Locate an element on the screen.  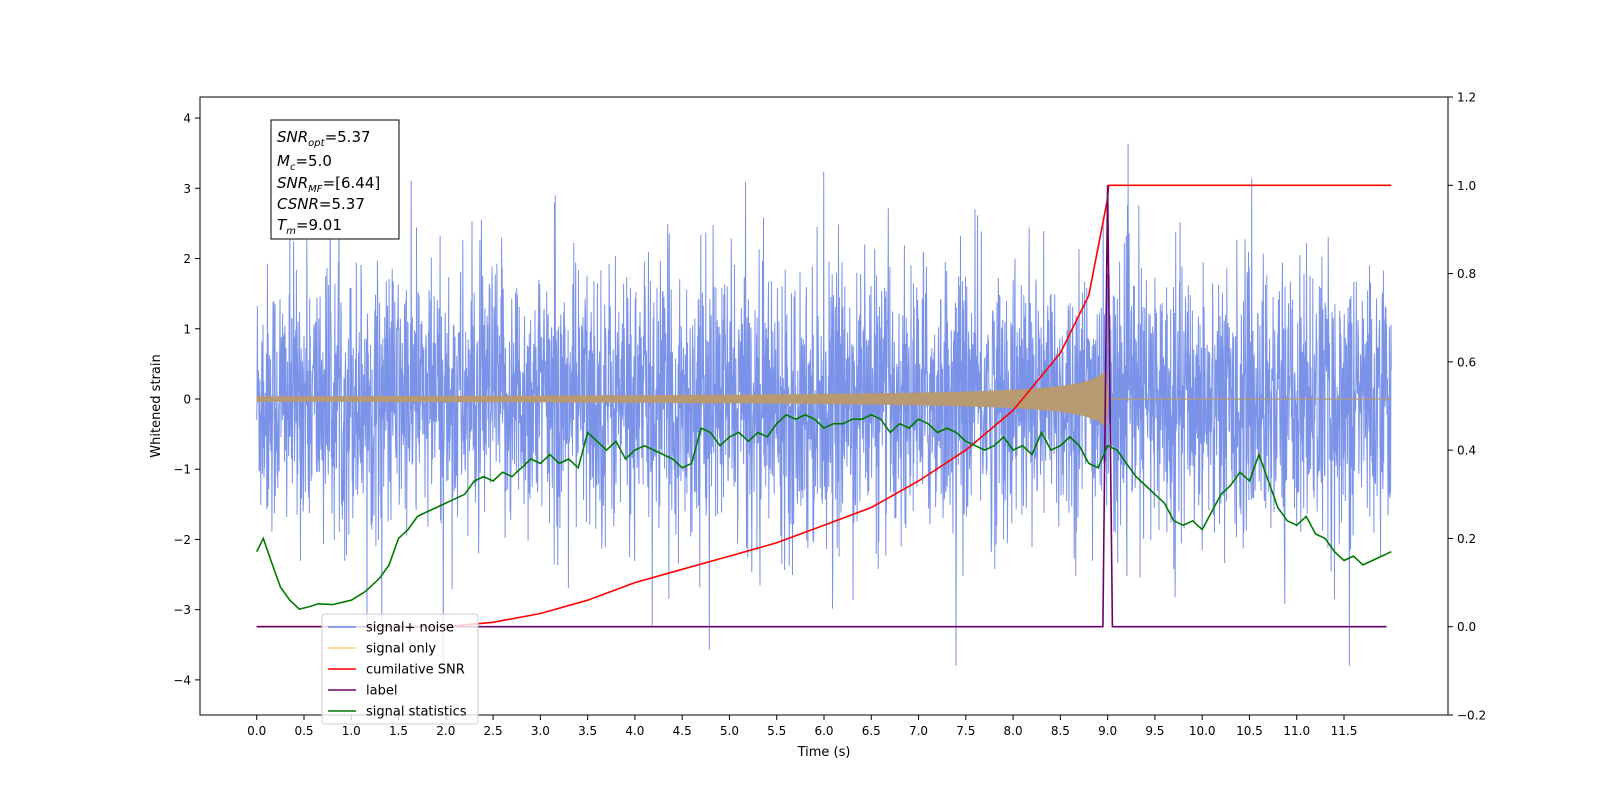
y-tick-label: 1 is located at coordinates (187, 329).